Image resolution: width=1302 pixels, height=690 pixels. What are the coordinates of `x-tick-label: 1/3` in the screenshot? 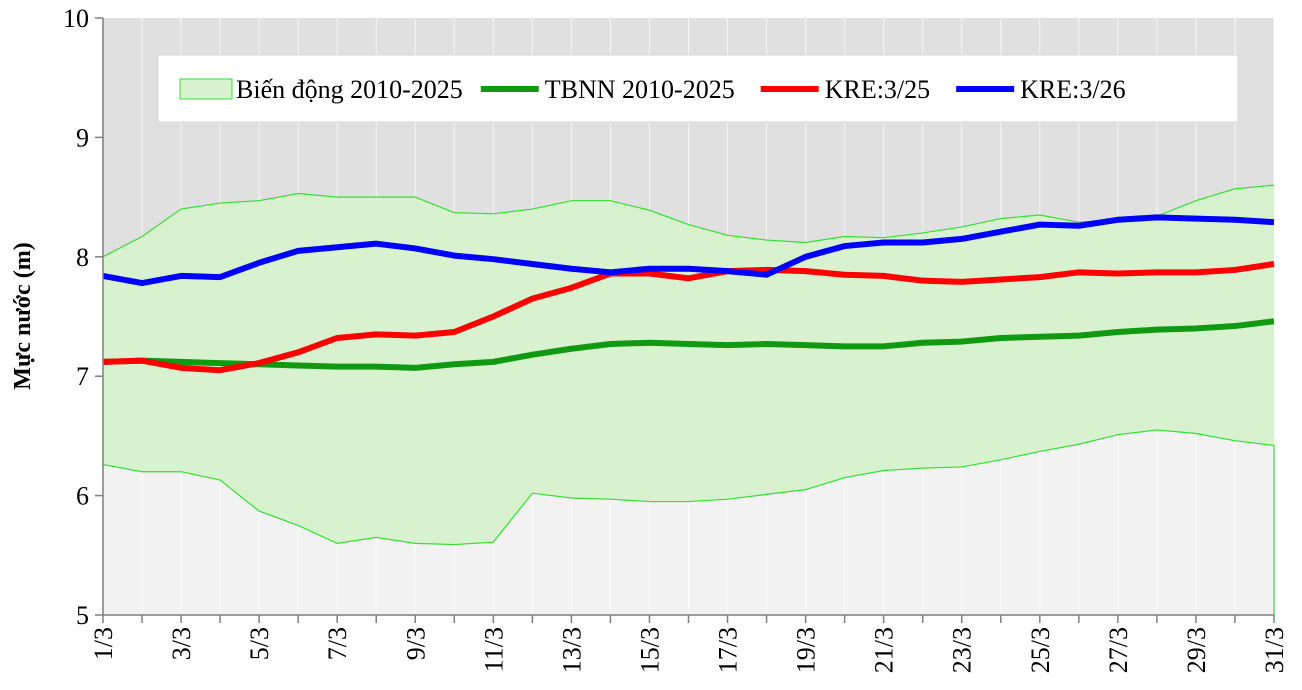 It's located at (103, 643).